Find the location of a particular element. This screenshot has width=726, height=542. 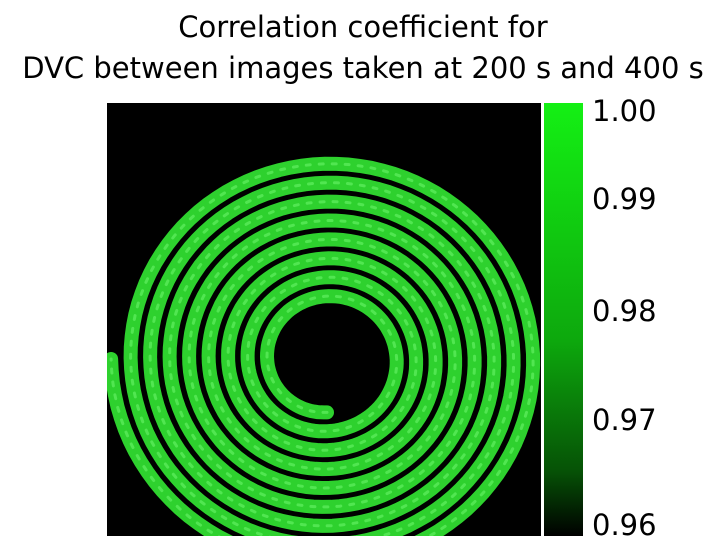

colorbar-gradient is located at coordinates (563, 319).